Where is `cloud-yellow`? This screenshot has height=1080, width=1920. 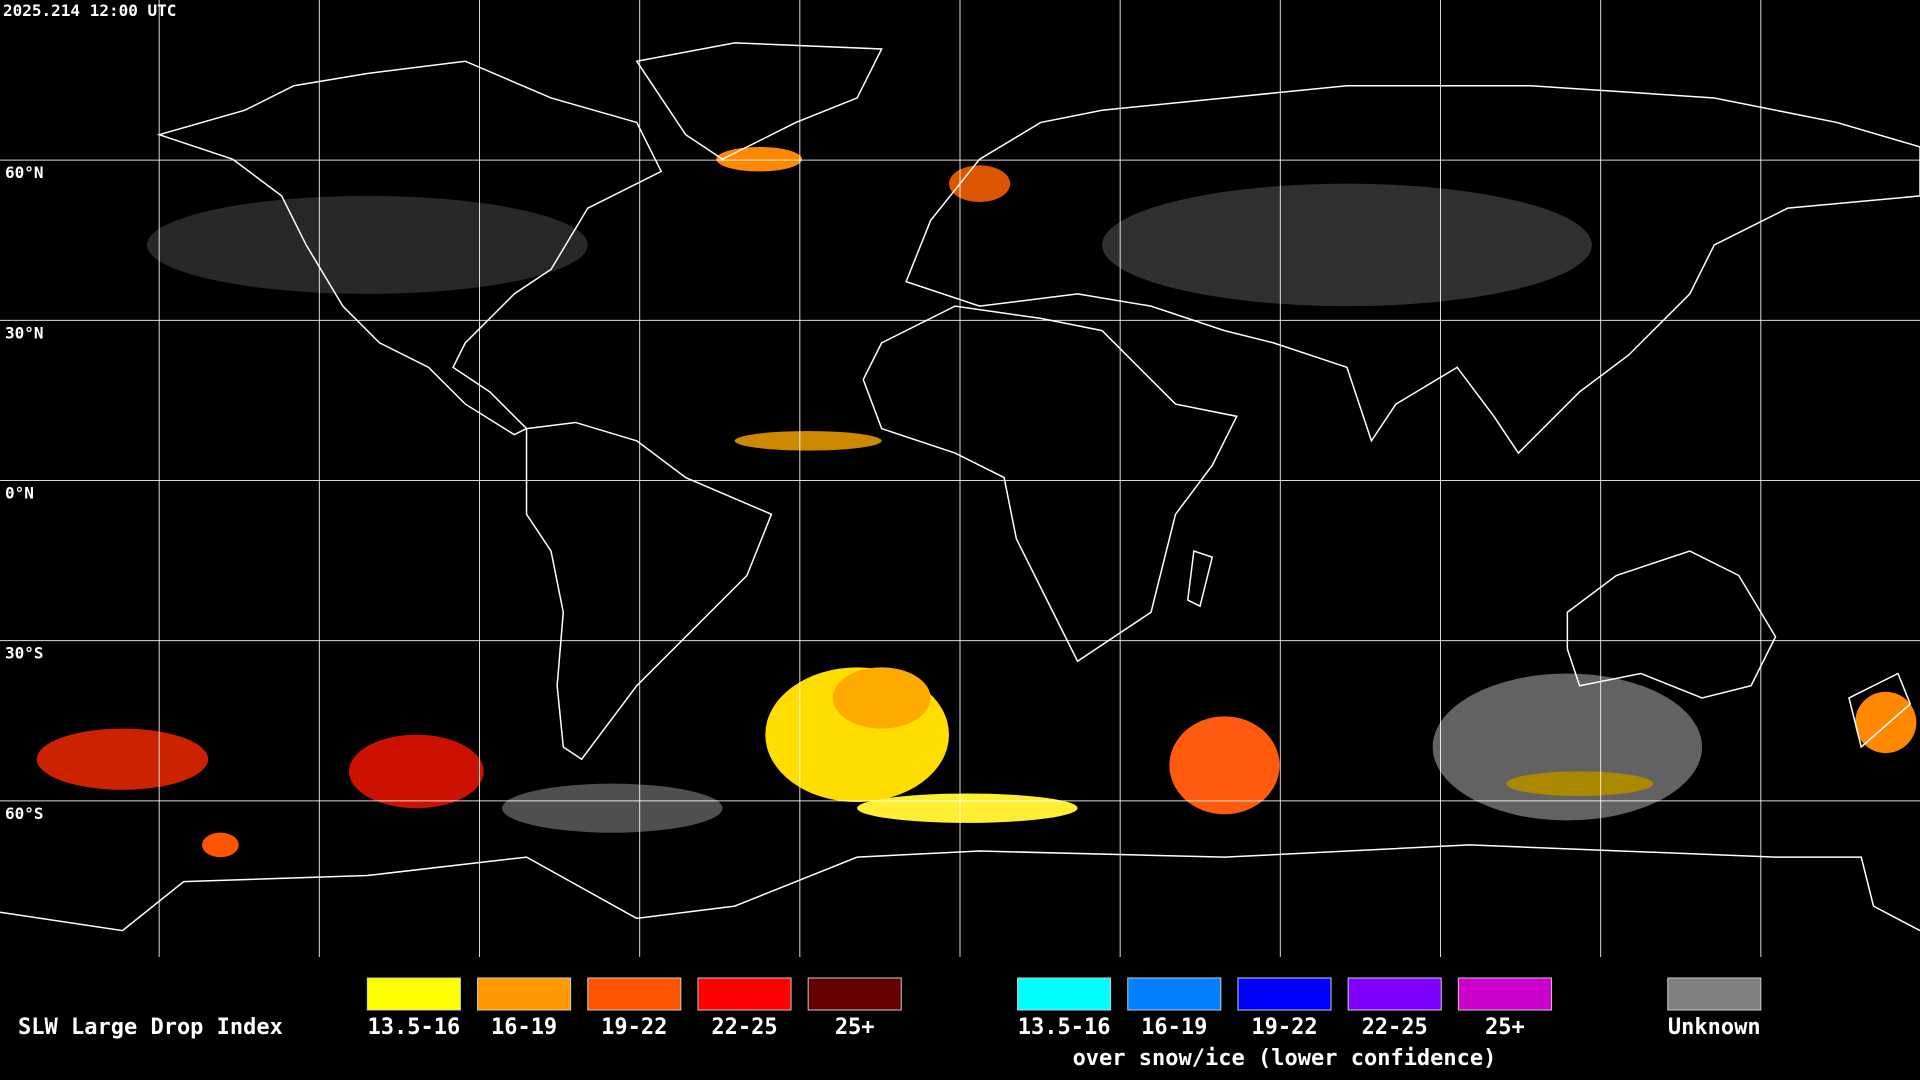
cloud-yellow is located at coordinates (967, 808).